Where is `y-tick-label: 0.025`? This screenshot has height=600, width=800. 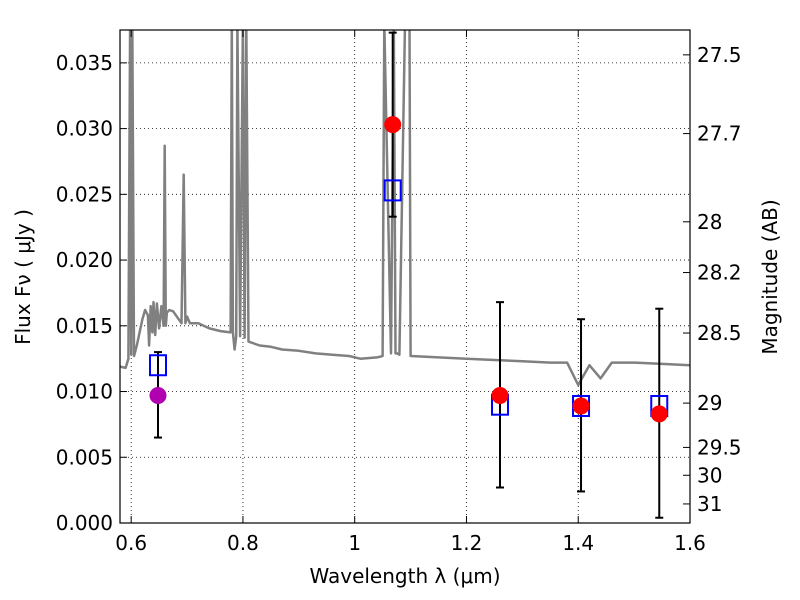 y-tick-label: 0.025 is located at coordinates (84, 194).